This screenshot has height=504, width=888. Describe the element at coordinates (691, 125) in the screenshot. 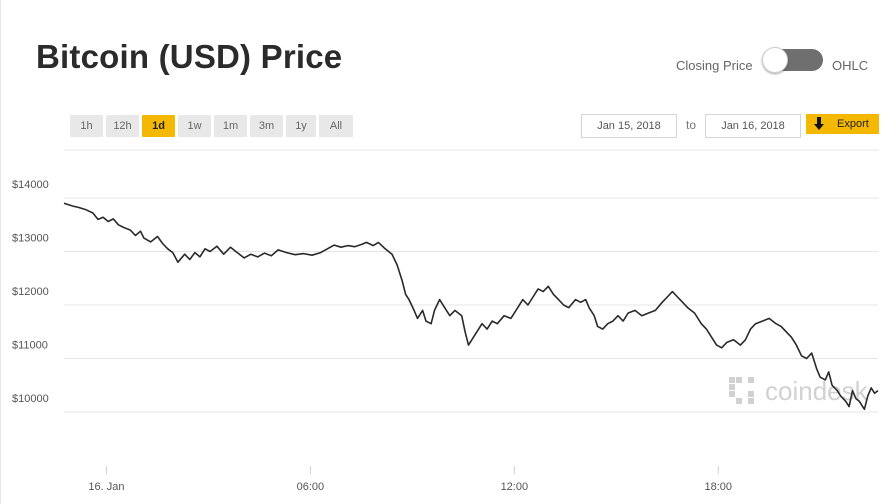

I see `to-label: to` at that location.